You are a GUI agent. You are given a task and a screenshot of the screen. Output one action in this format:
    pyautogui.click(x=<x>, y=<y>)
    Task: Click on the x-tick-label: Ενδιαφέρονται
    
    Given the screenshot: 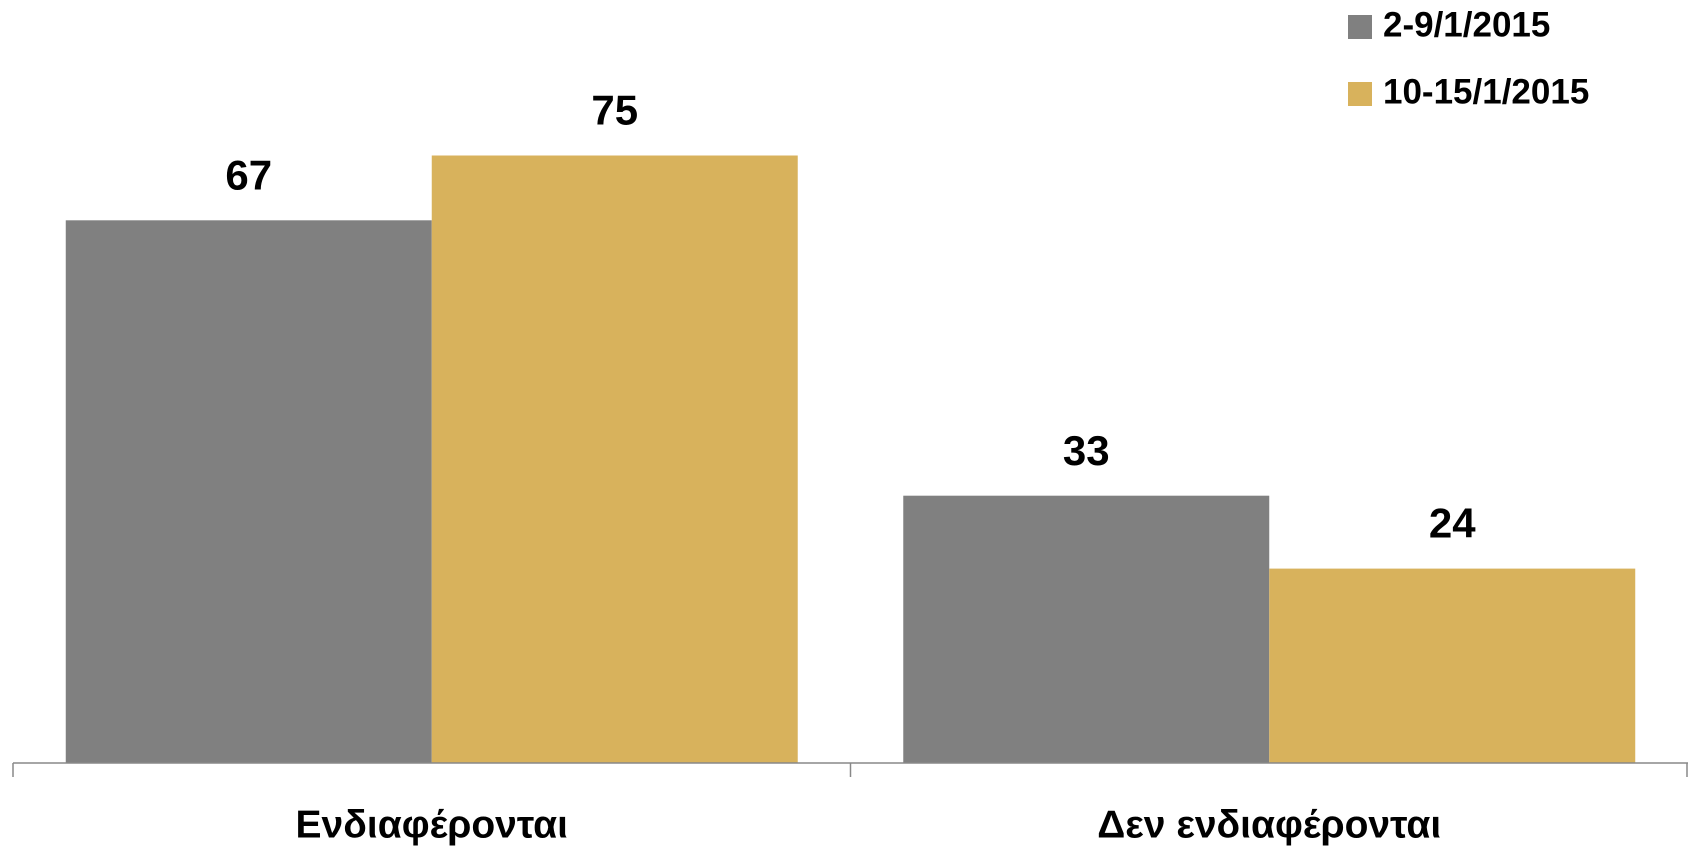 What is the action you would take?
    pyautogui.click(x=432, y=824)
    